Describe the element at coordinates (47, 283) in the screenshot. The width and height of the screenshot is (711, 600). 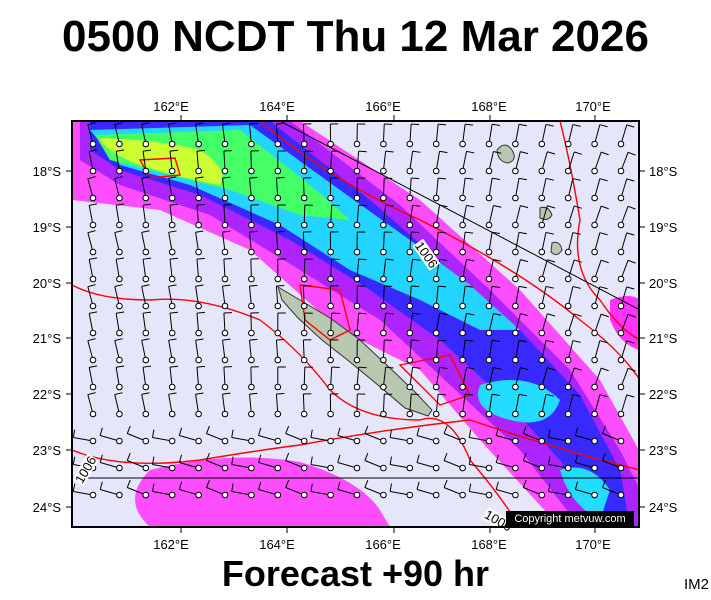
I see `lat-label: 20°S` at that location.